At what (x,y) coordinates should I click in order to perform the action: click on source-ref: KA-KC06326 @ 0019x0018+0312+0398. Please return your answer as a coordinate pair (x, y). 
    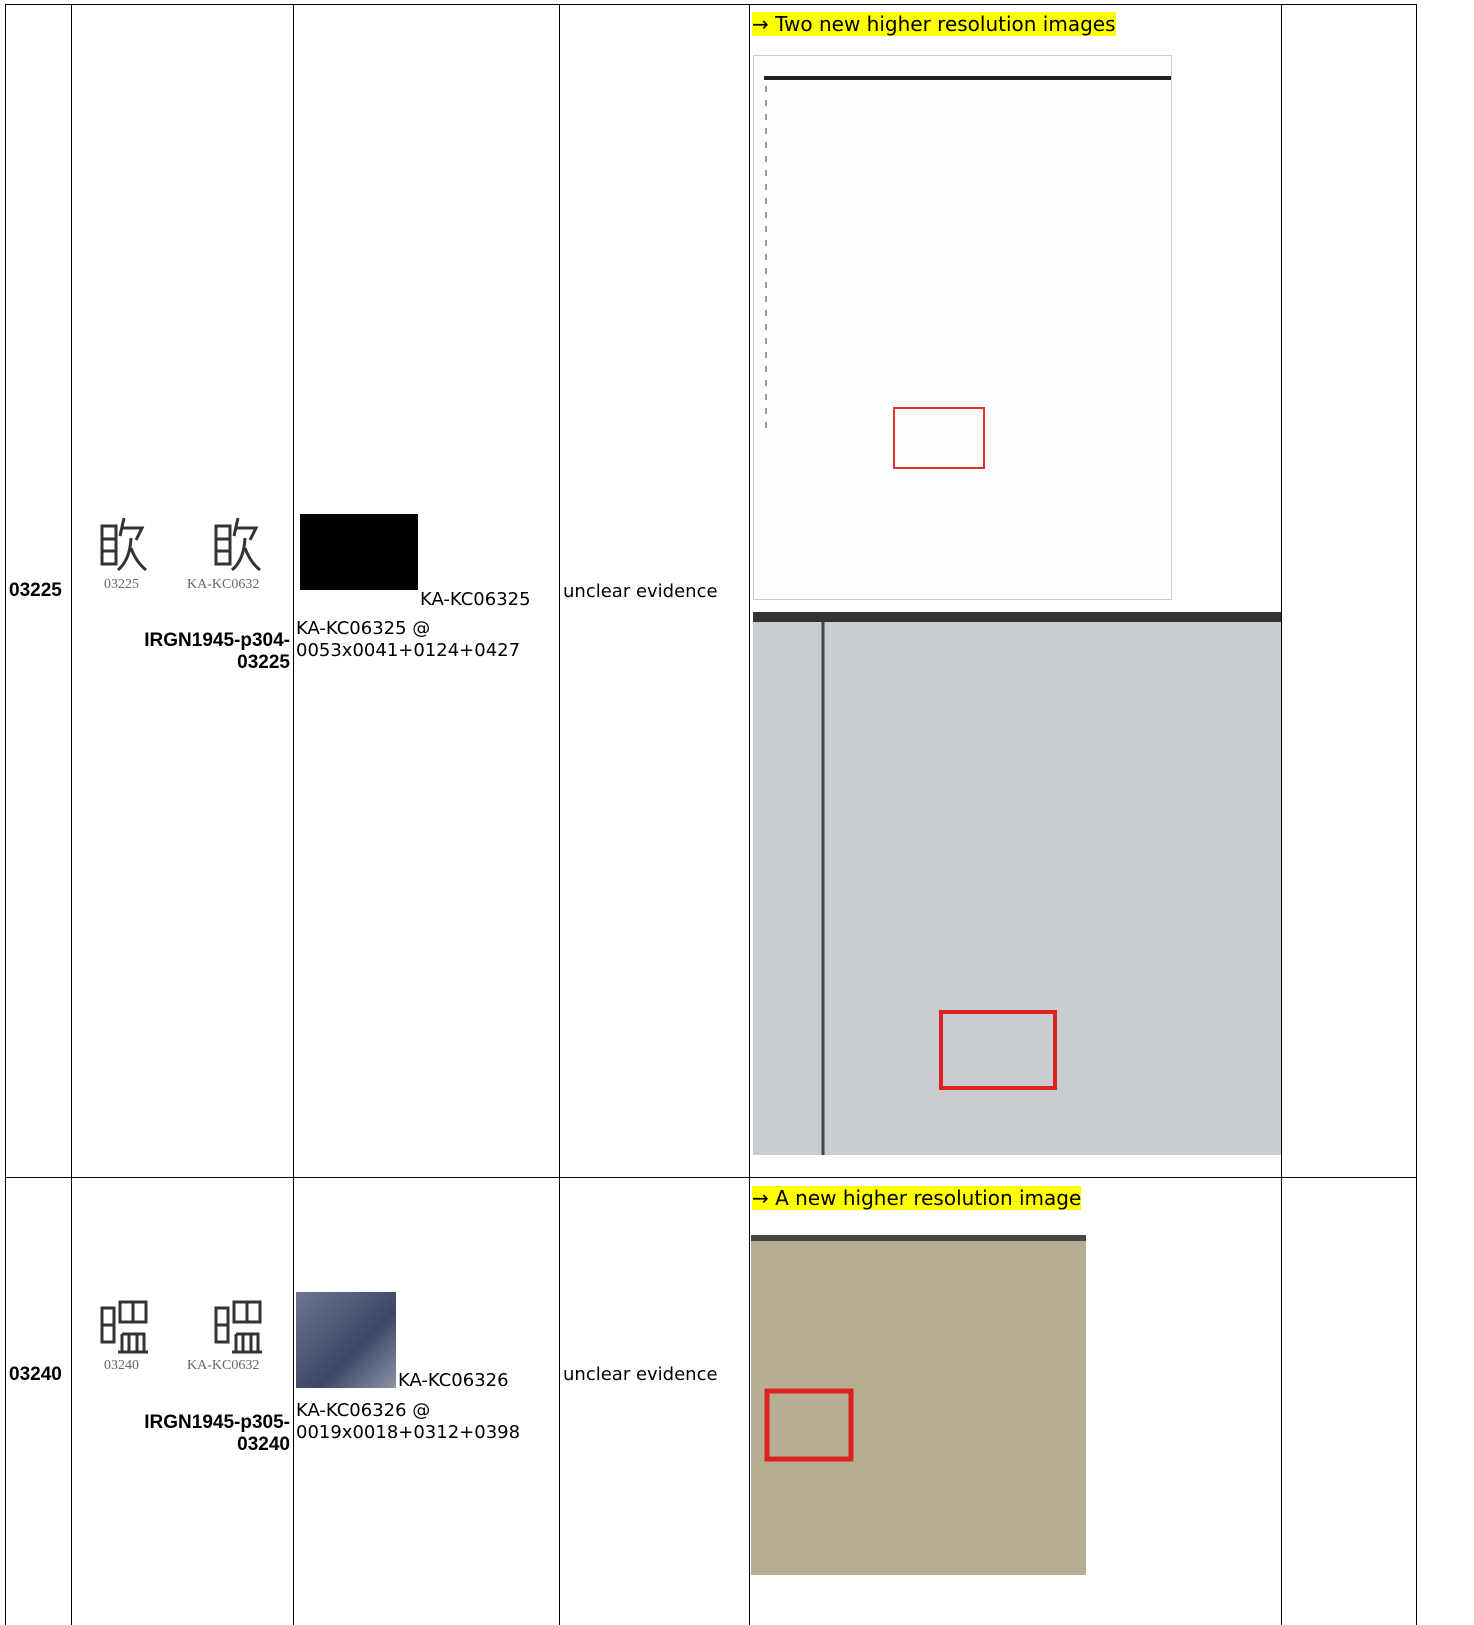
    Looking at the image, I should click on (408, 1421).